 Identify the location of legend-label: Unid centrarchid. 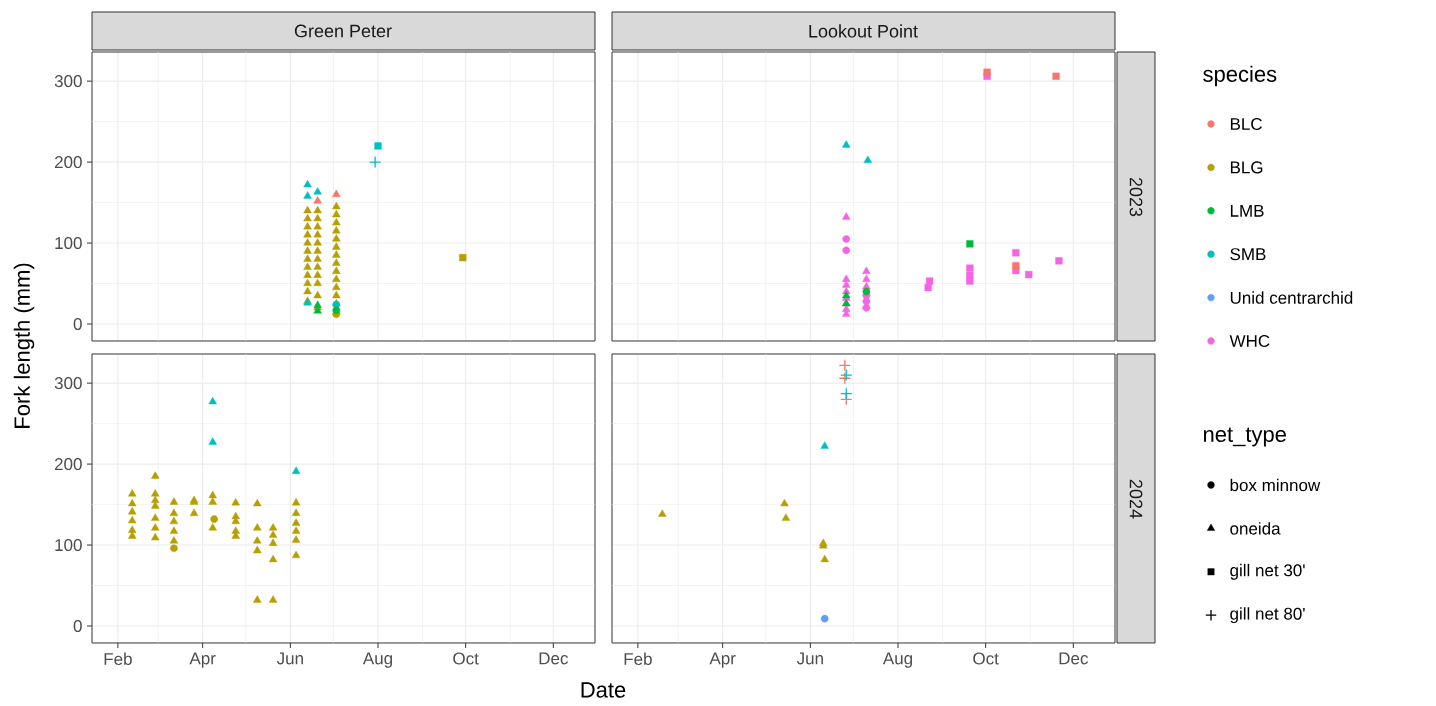
(1291, 297).